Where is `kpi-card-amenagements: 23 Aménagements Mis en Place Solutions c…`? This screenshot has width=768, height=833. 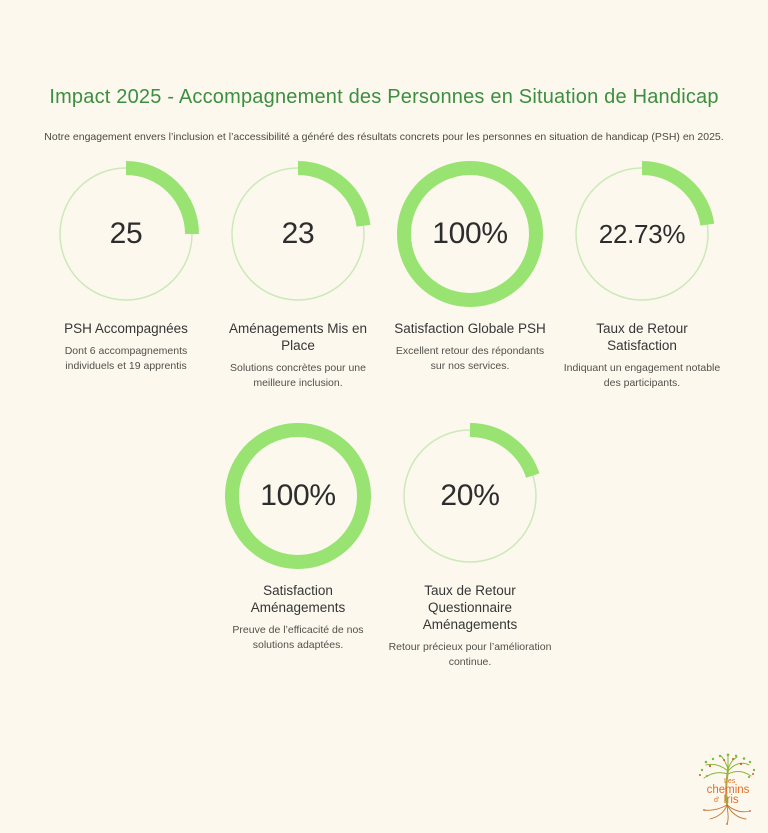 kpi-card-amenagements: 23 Aménagements Mis en Place Solutions c… is located at coordinates (298, 275).